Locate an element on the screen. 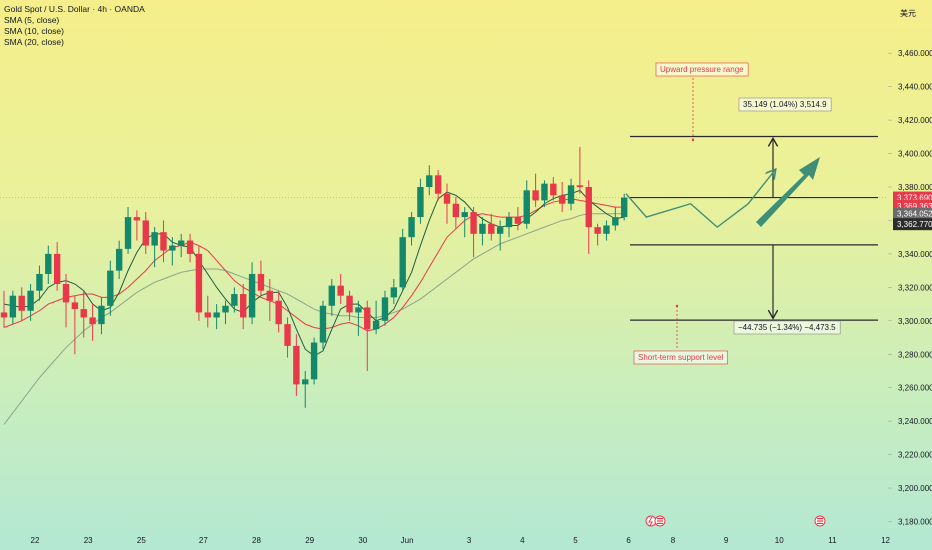 The width and height of the screenshot is (932, 550). sma10-price-label: 3,364.052 is located at coordinates (914, 214).